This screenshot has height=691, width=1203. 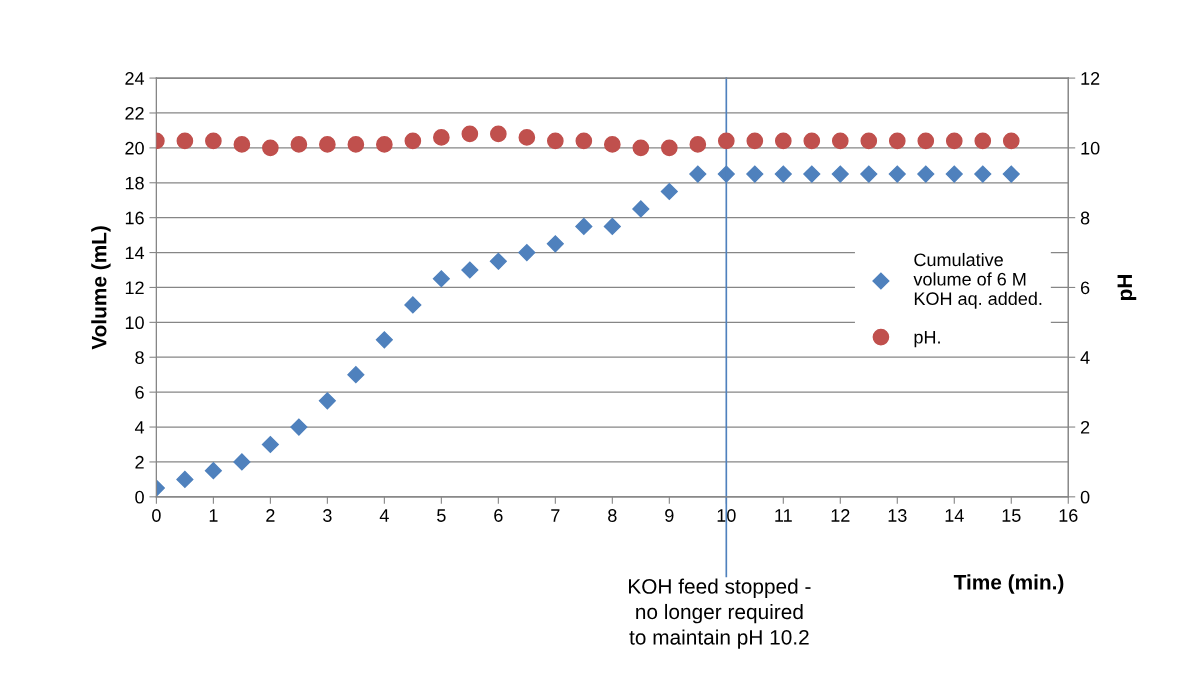 What do you see at coordinates (1085, 288) in the screenshot?
I see `y2-tick-label: 6` at bounding box center [1085, 288].